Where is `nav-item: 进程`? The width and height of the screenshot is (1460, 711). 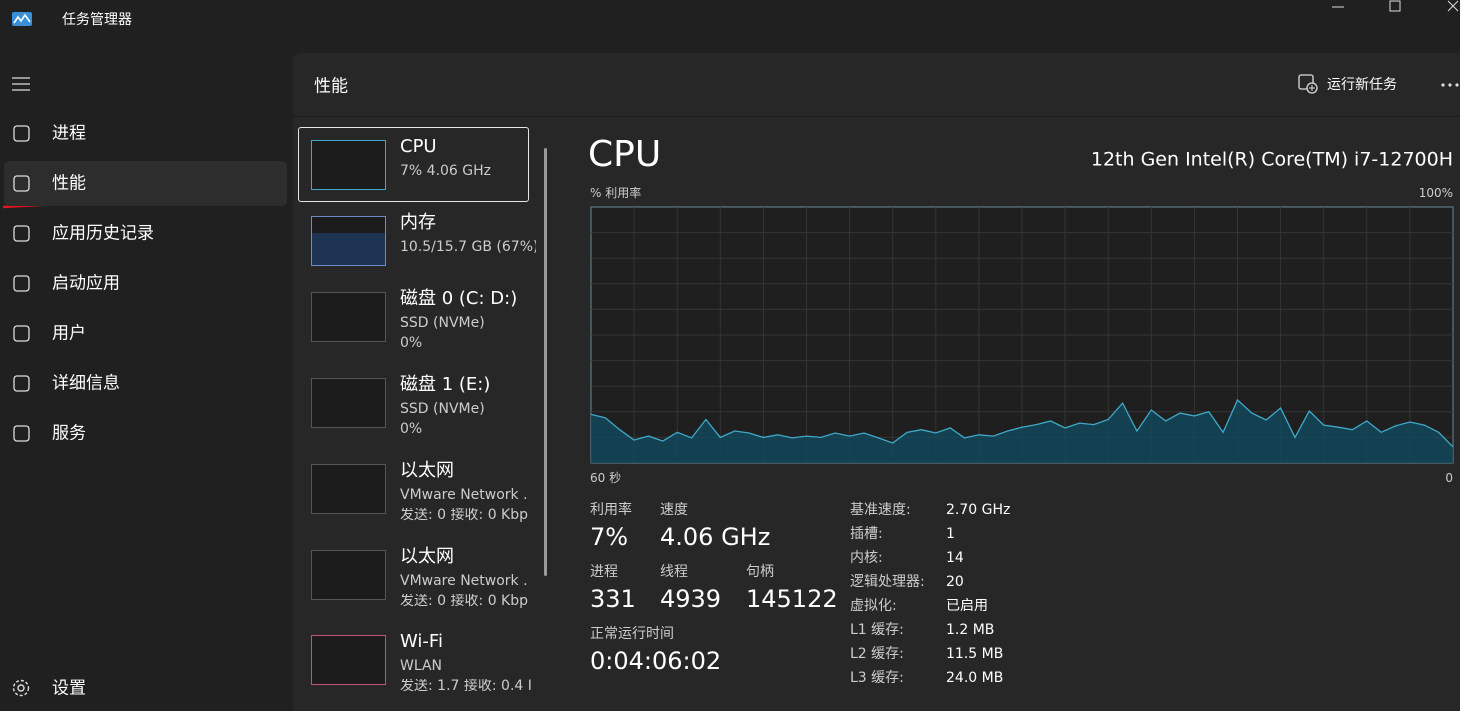 nav-item: 进程 is located at coordinates (69, 133).